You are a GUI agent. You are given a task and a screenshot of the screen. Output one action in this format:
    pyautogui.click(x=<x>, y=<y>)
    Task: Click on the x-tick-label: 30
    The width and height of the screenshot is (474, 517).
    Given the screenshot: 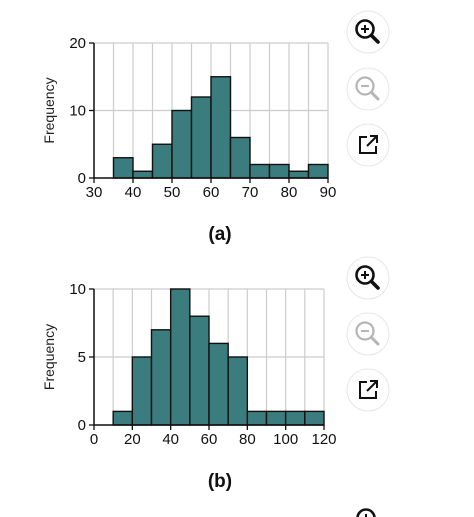 What is the action you would take?
    pyautogui.click(x=94, y=192)
    